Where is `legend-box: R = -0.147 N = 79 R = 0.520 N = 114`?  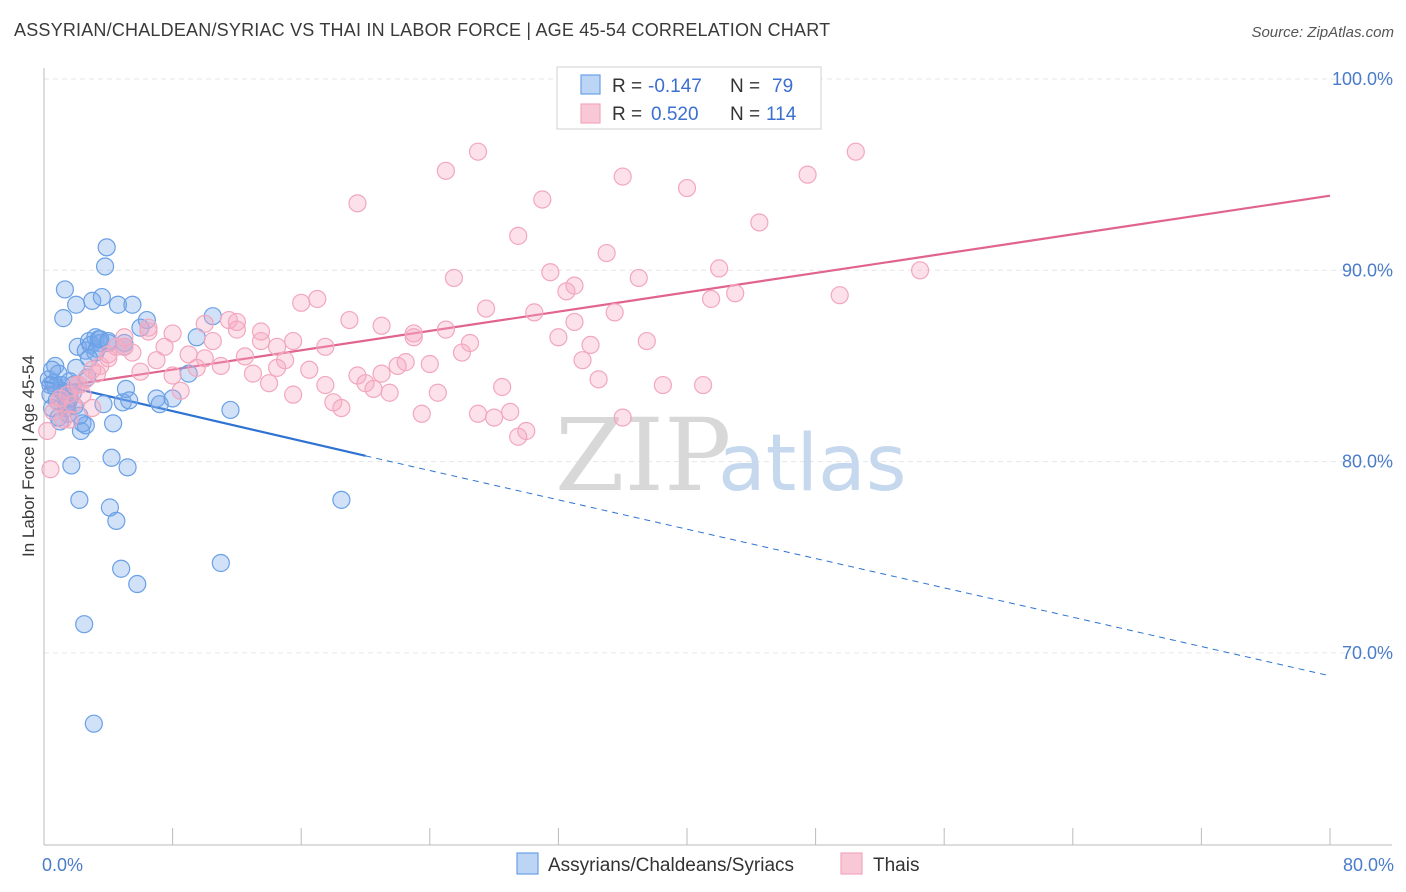
legend-box: R = -0.147 N = 79 R = 0.520 N = 114 is located at coordinates (689, 98).